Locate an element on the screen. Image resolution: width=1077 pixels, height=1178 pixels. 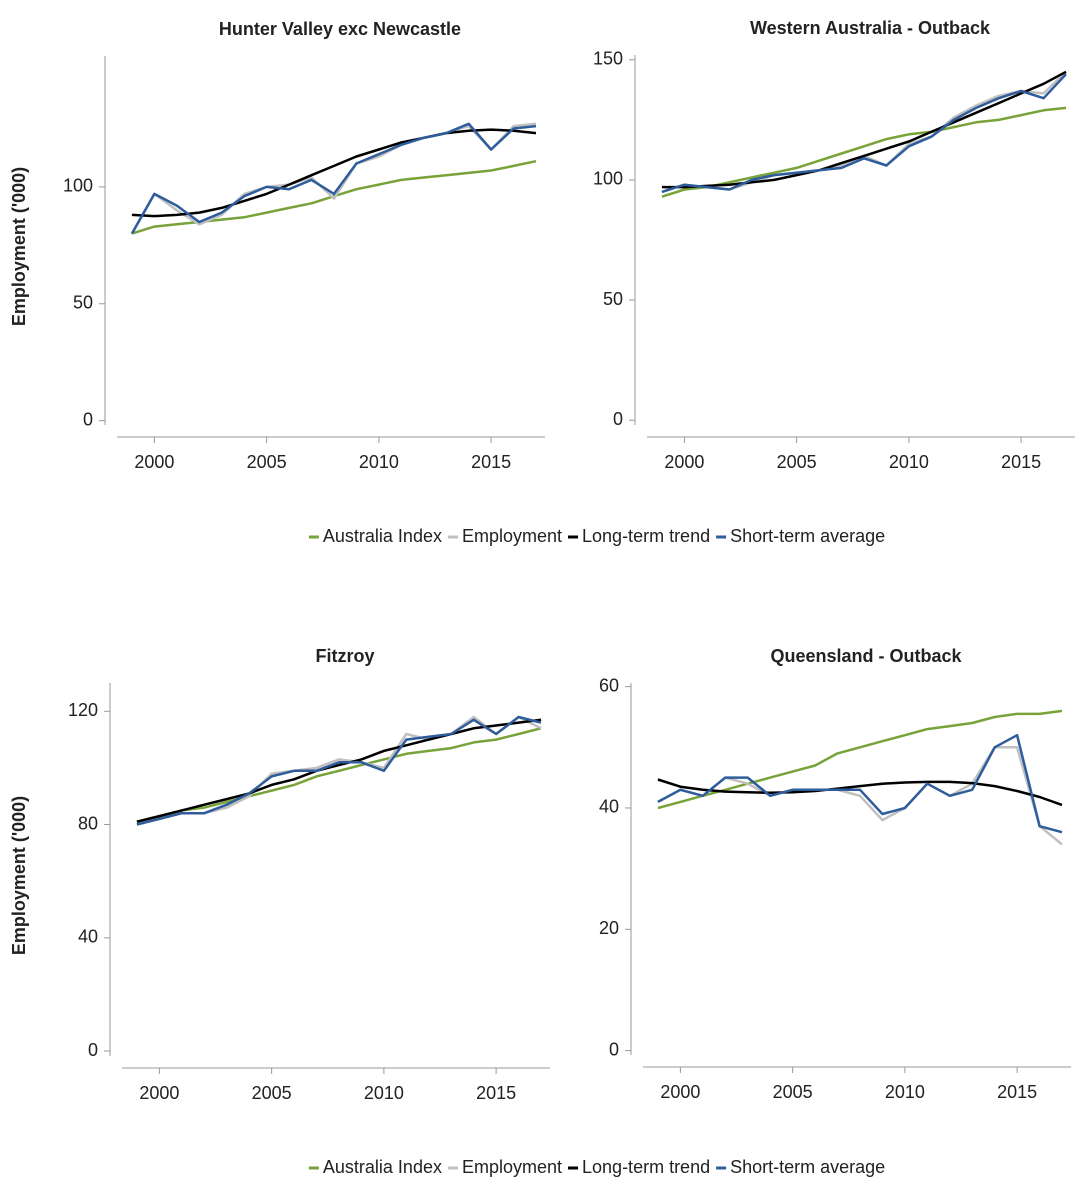
y-tick-label: 20 is located at coordinates (609, 928).